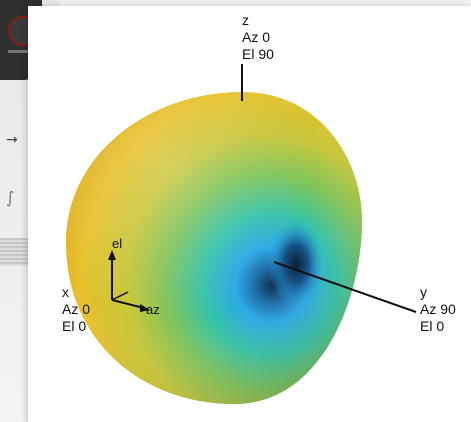 The height and width of the screenshot is (422, 471). I want to click on x-axis-azimuth: Az 0, so click(76, 309).